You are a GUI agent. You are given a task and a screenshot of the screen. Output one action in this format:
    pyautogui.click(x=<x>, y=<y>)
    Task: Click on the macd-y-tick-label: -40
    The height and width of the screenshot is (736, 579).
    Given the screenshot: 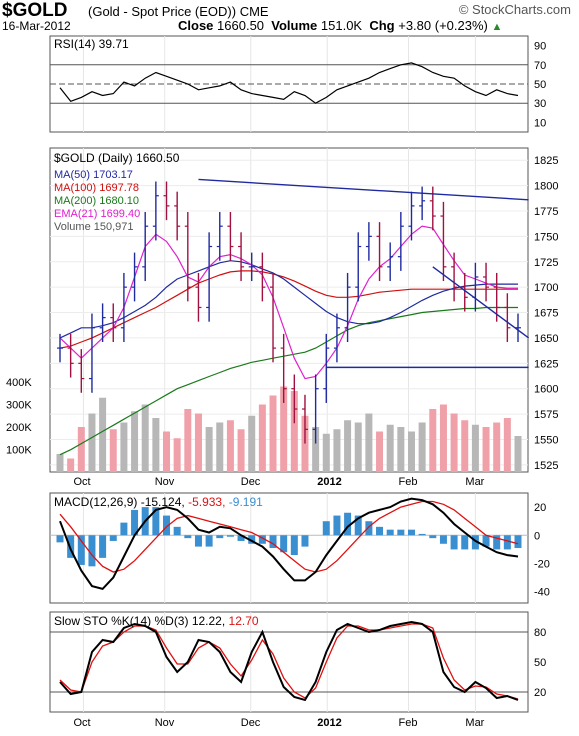 What is the action you would take?
    pyautogui.click(x=542, y=593)
    